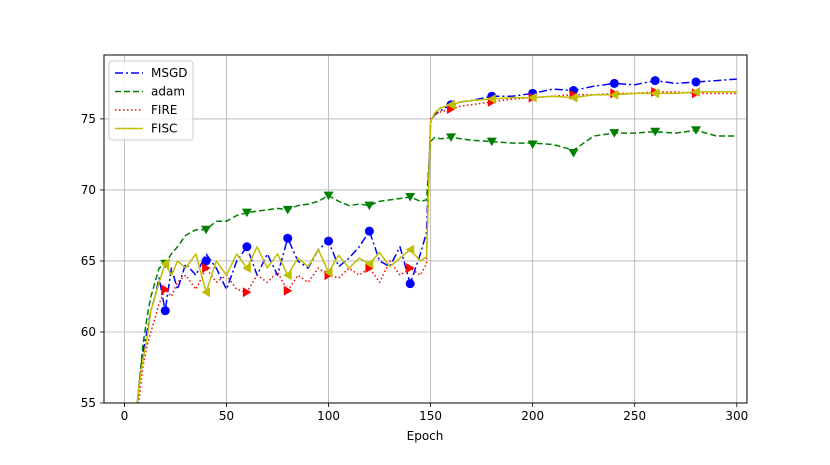 The height and width of the screenshot is (465, 830). What do you see at coordinates (164, 110) in the screenshot?
I see `legend-label-fire: FIRE` at bounding box center [164, 110].